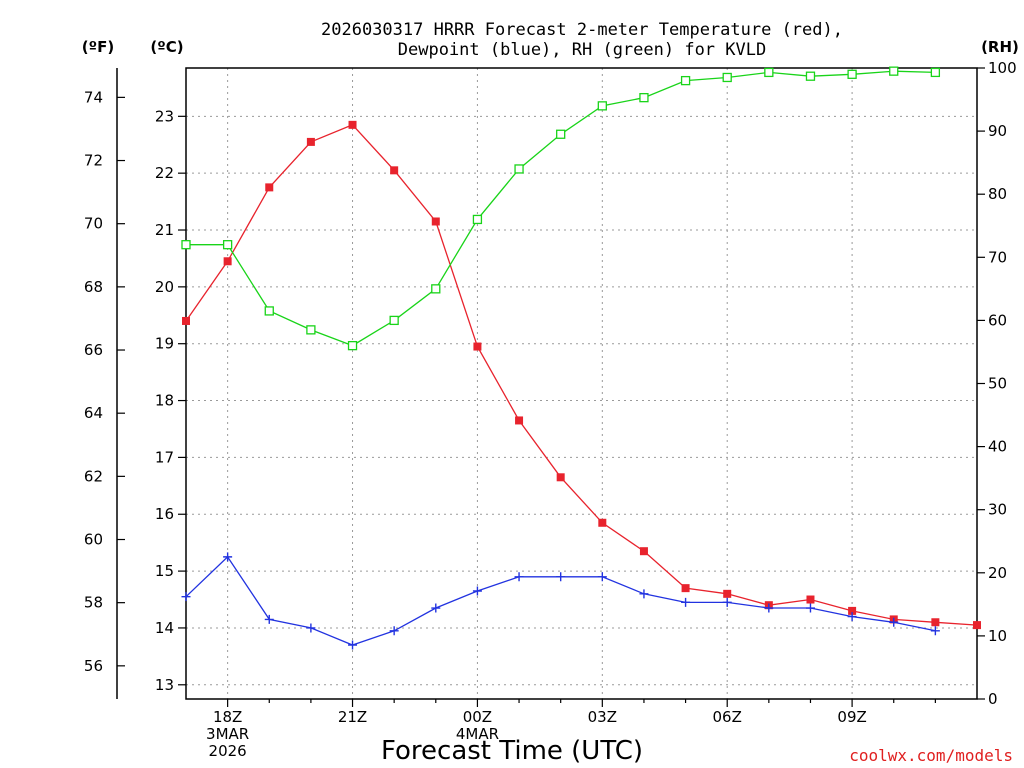 Image resolution: width=1024 pixels, height=768 pixels. What do you see at coordinates (93, 161) in the screenshot?
I see `fahrenheit-tick-label: 72` at bounding box center [93, 161].